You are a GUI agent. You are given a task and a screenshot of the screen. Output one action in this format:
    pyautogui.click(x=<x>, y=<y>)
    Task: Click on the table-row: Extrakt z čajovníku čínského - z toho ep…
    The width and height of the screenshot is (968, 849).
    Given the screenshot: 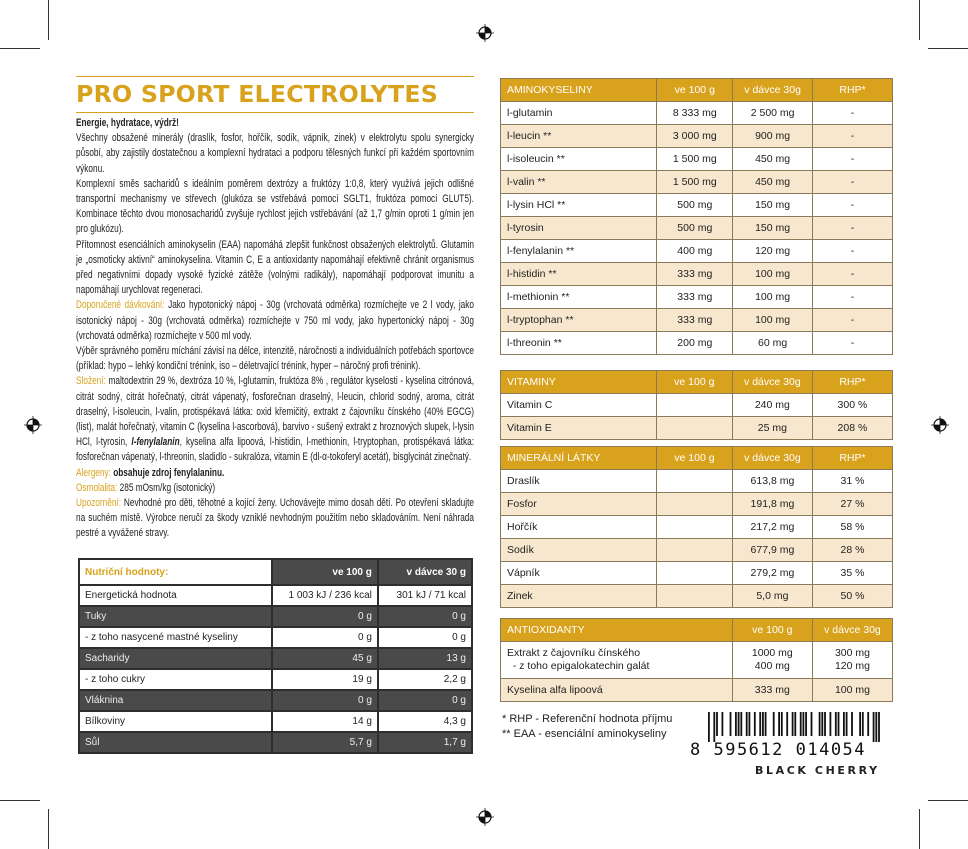 What is the action you would take?
    pyautogui.click(x=697, y=660)
    